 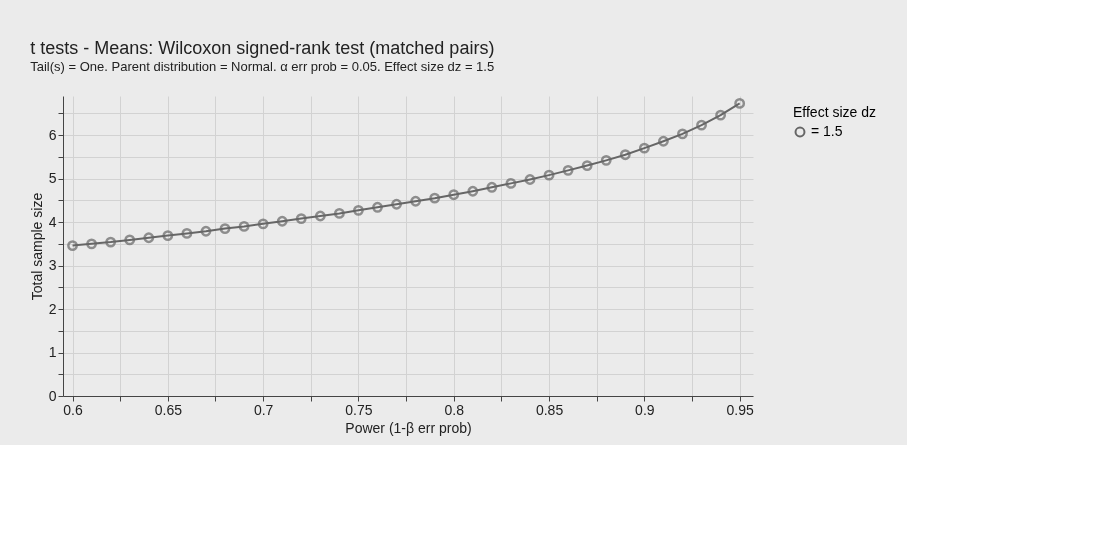 What do you see at coordinates (740, 409) in the screenshot?
I see `x-tick-label: 0.95` at bounding box center [740, 409].